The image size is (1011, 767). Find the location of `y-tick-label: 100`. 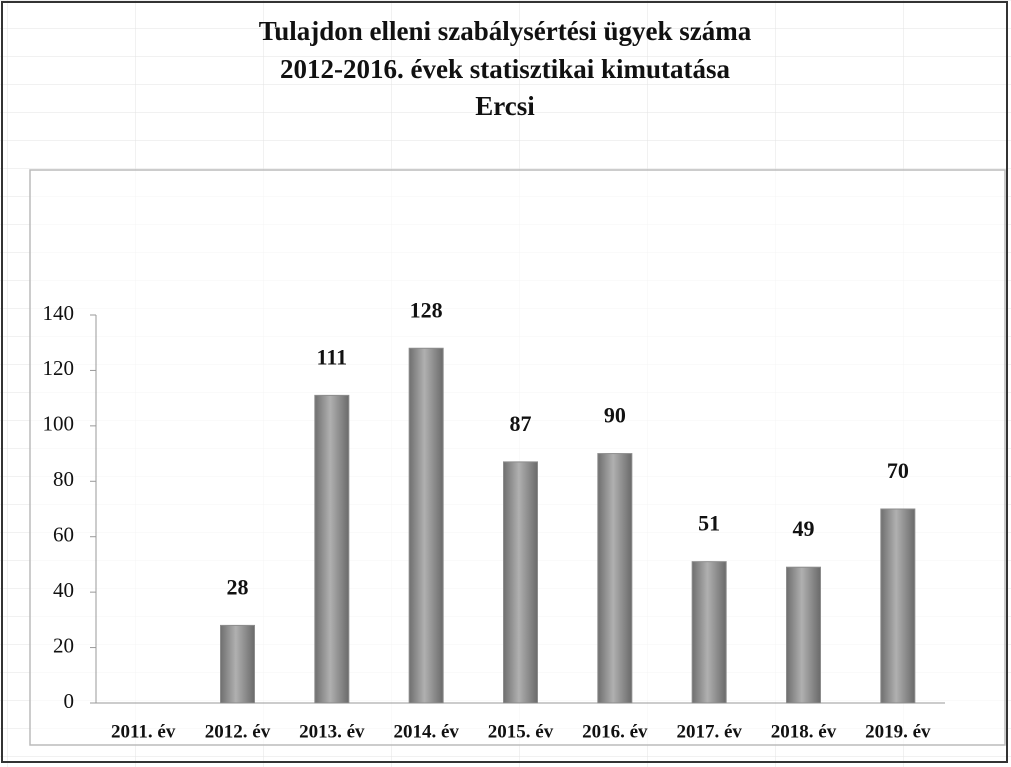

y-tick-label: 100 is located at coordinates (59, 424).